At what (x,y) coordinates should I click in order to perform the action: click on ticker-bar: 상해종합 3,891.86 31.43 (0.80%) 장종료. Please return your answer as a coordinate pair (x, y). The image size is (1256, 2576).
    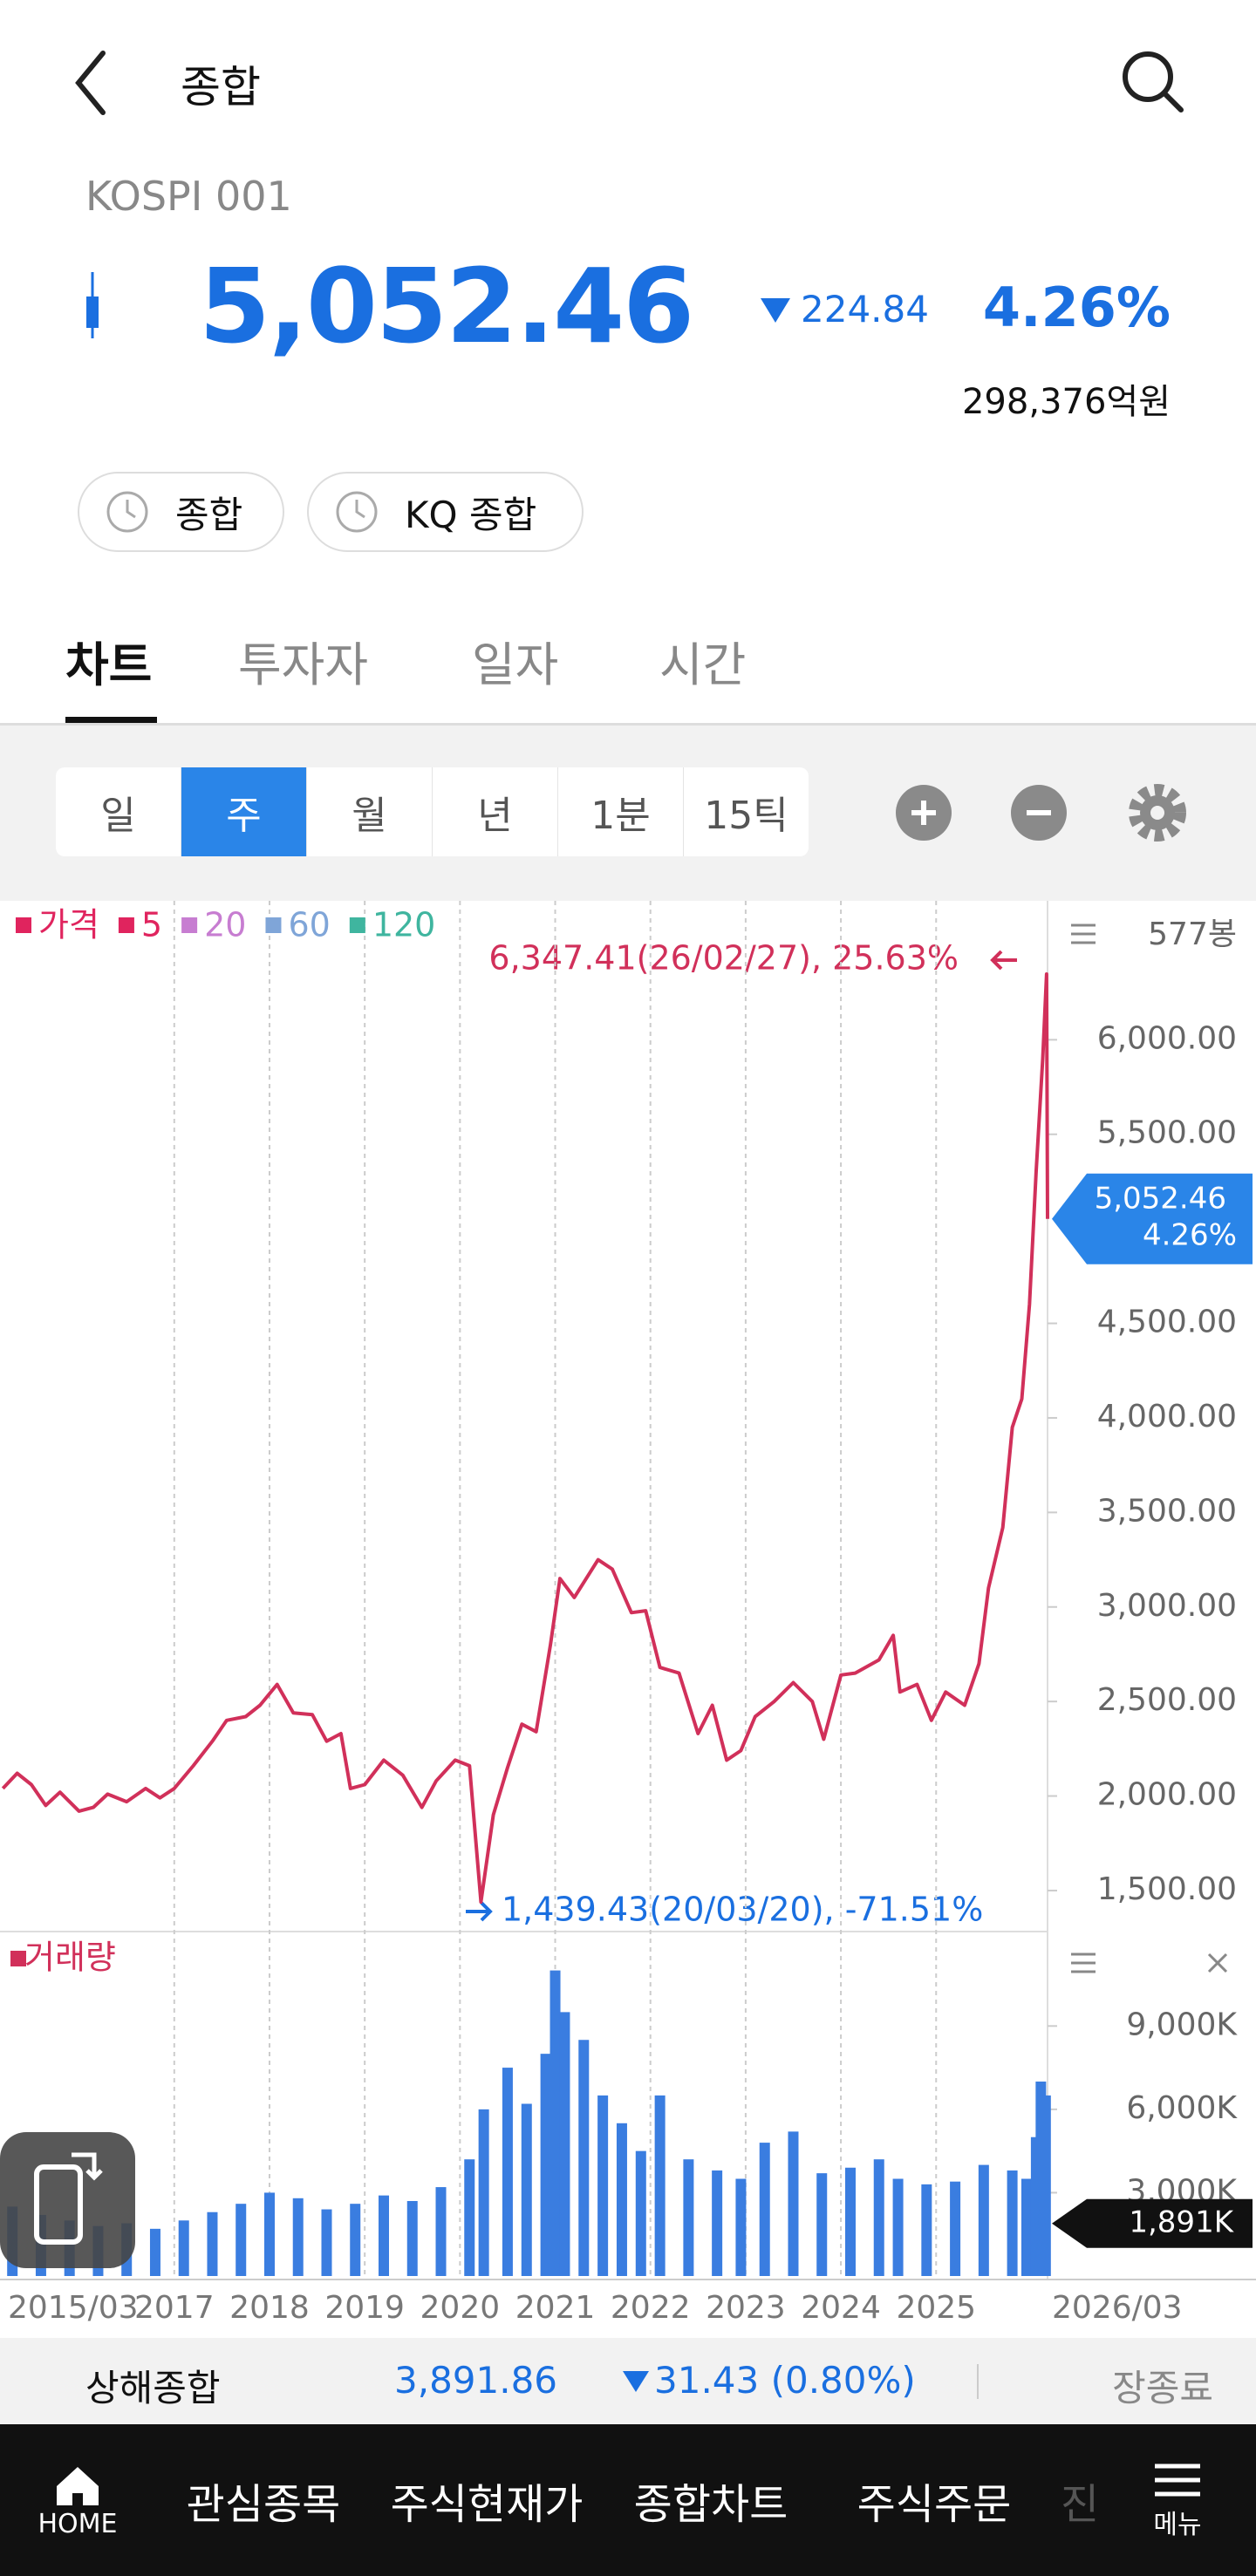
    Looking at the image, I should click on (628, 2381).